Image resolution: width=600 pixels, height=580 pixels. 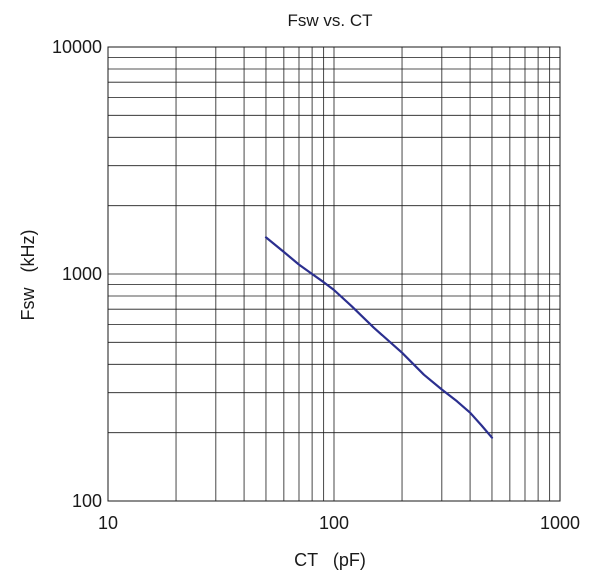 I want to click on series-line, so click(x=379, y=337).